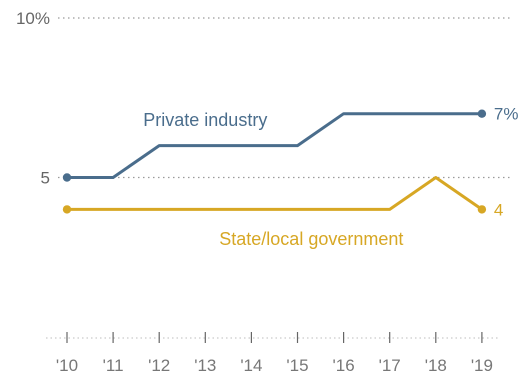  Describe the element at coordinates (33, 18) in the screenshot. I see `y-tick-label: 10%` at that location.